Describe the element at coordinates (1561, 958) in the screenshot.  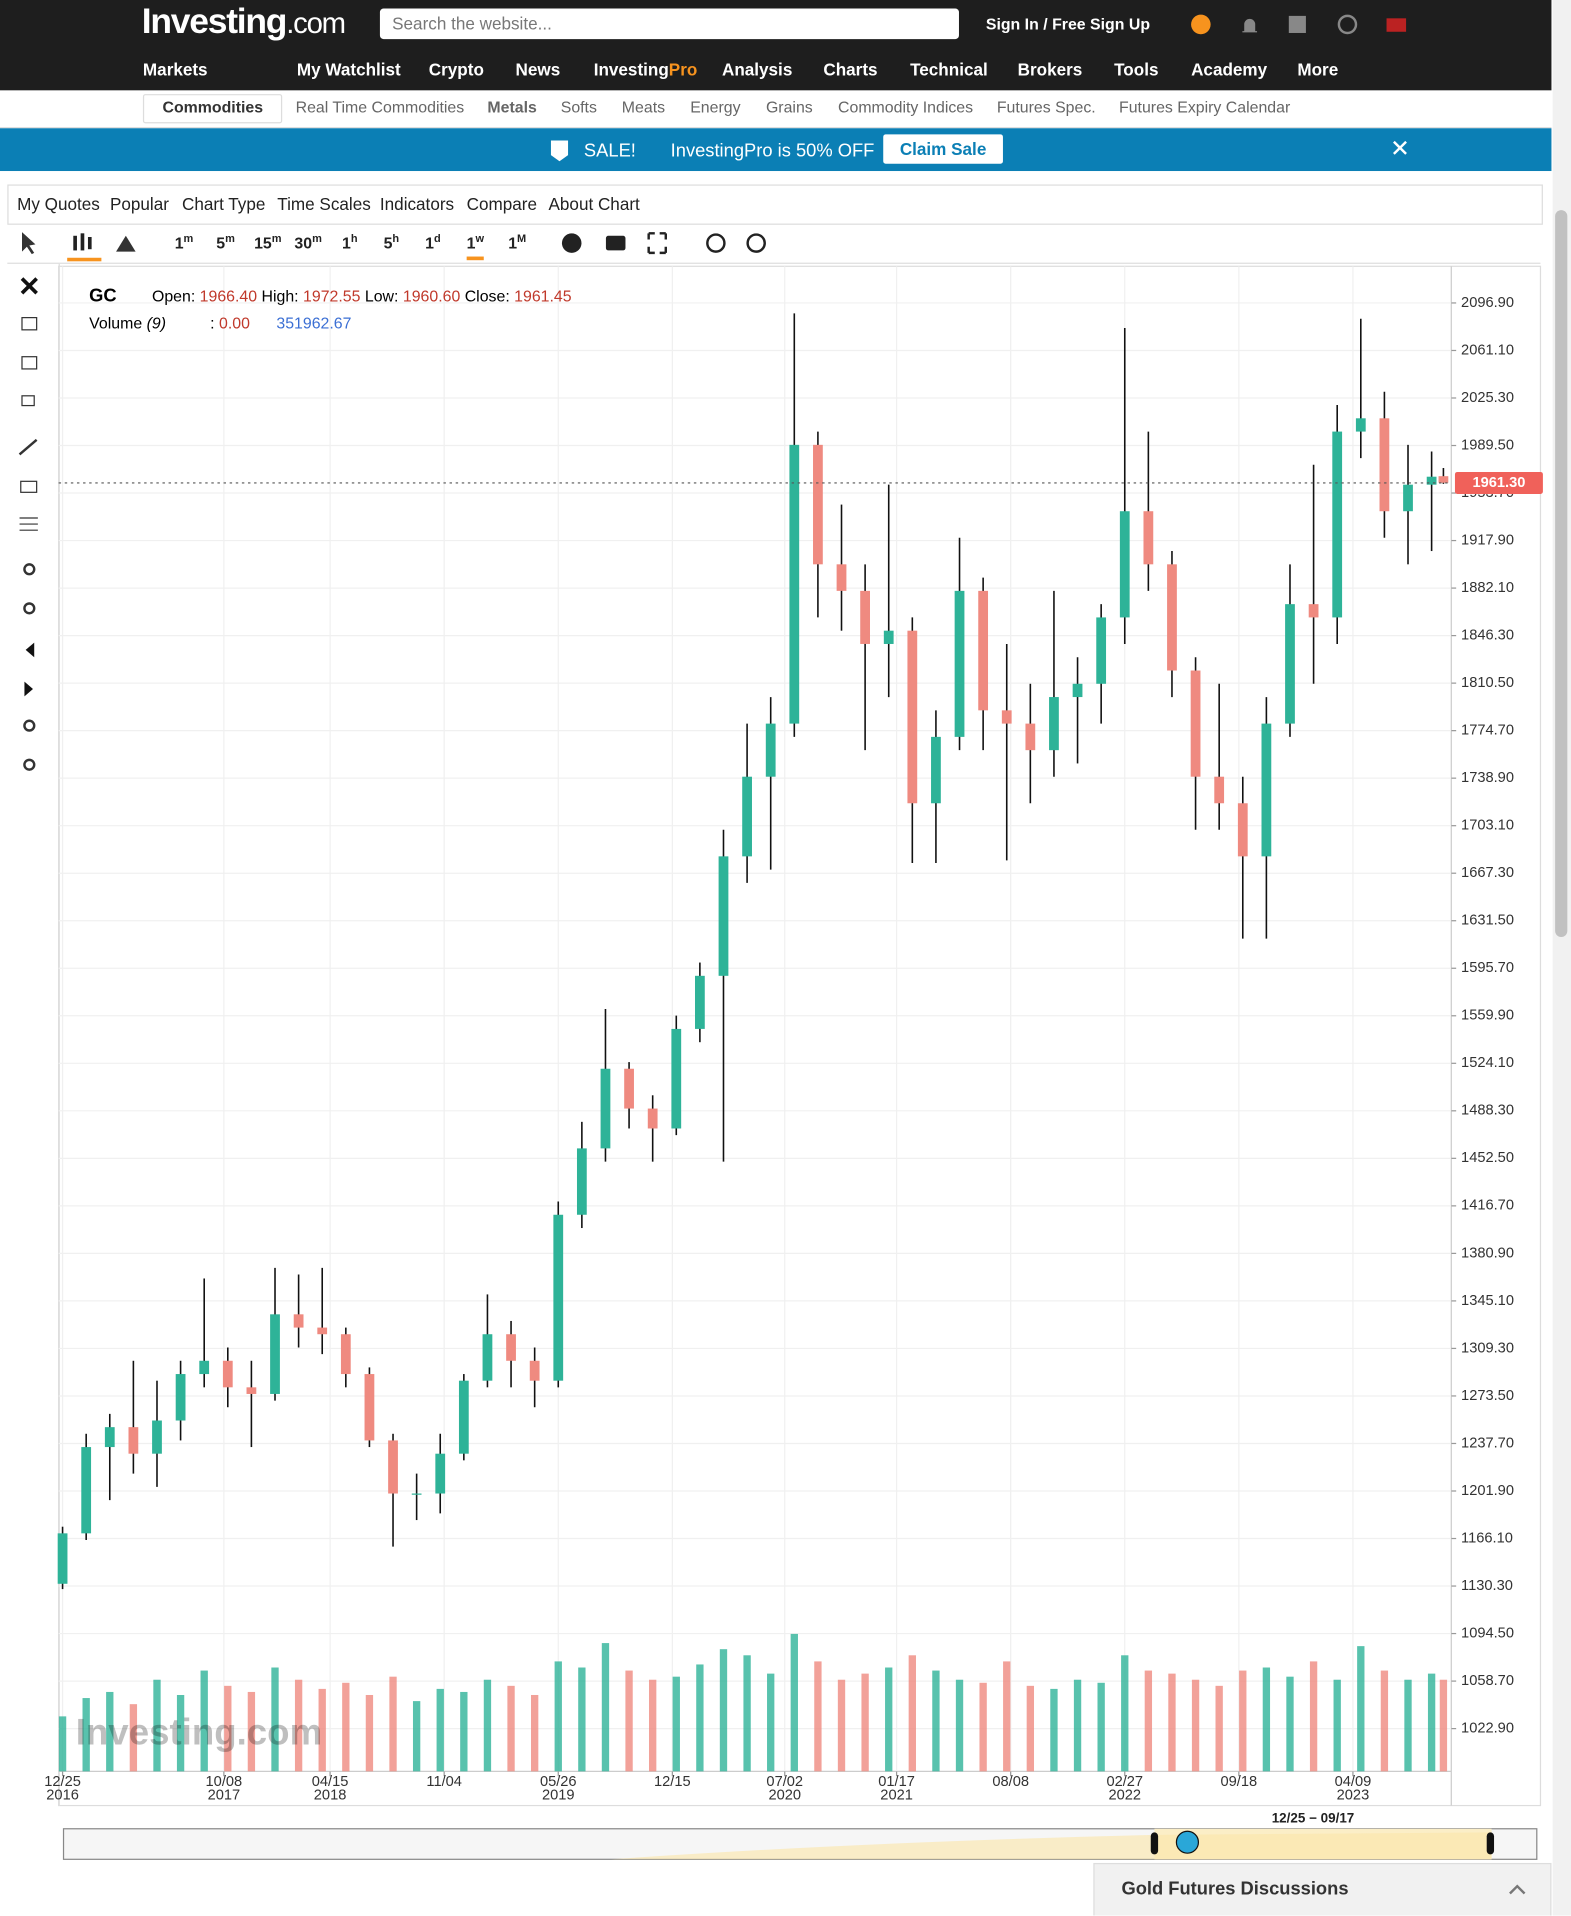
I see `scrollbar` at that location.